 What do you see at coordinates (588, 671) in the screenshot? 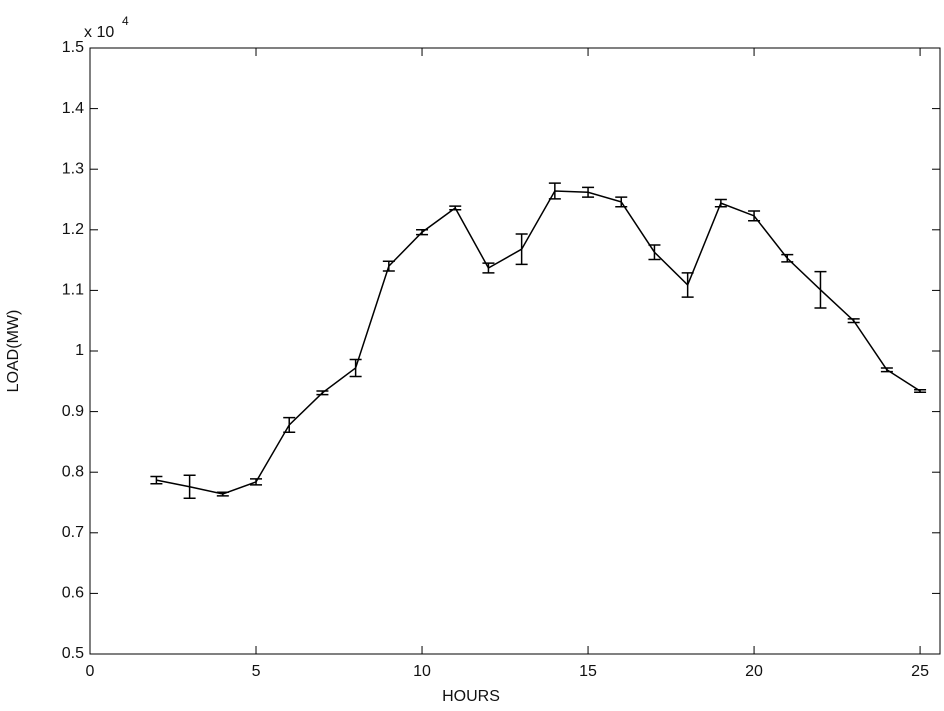
I see `x-tick-label: 15` at bounding box center [588, 671].